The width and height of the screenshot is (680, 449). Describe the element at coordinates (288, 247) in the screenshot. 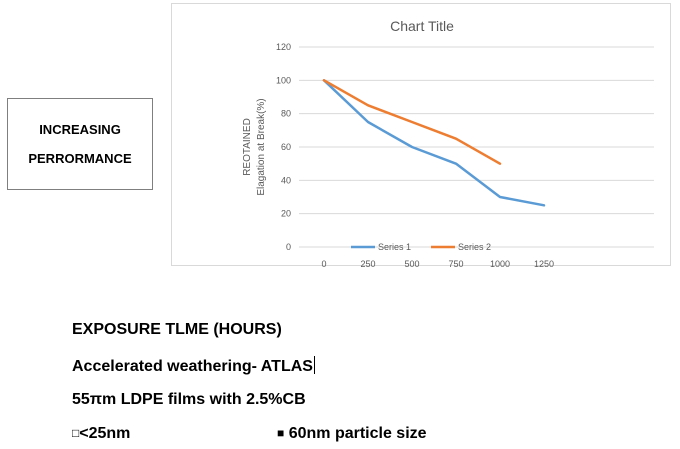

I see `y-tick-label-0: 0` at that location.